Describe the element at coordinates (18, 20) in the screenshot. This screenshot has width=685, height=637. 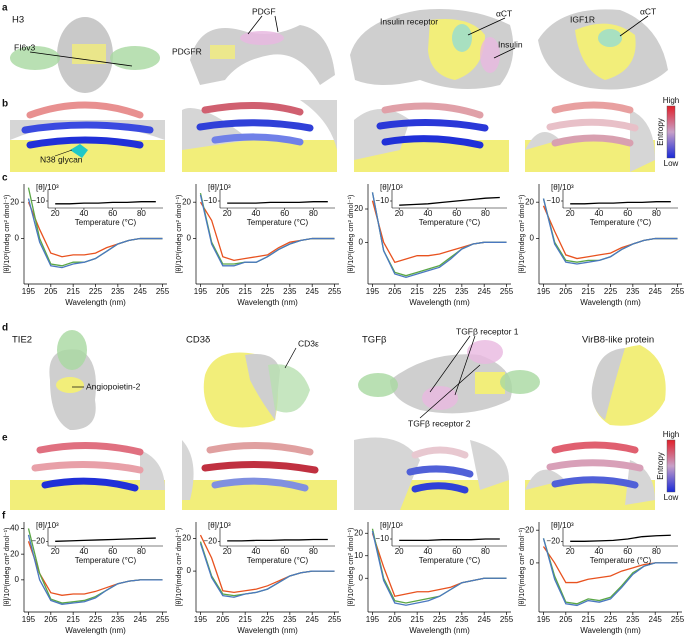
I see `annotation: H3` at that location.